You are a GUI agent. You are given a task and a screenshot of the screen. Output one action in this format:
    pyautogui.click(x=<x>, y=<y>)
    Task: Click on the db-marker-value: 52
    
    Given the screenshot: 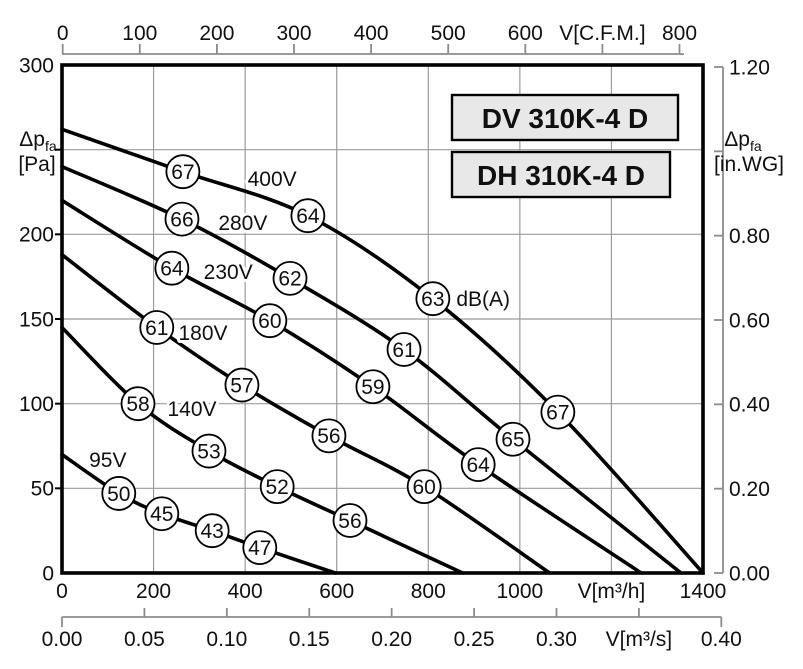 What is the action you would take?
    pyautogui.click(x=277, y=487)
    